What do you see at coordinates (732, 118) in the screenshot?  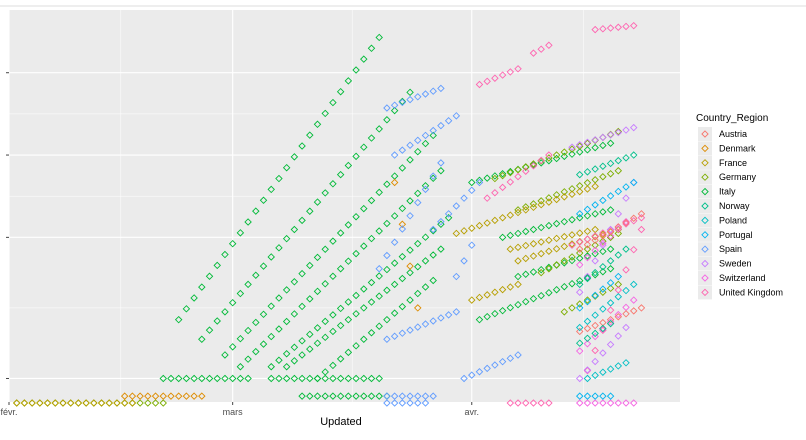 I see `legend-title: Country_Region` at bounding box center [732, 118].